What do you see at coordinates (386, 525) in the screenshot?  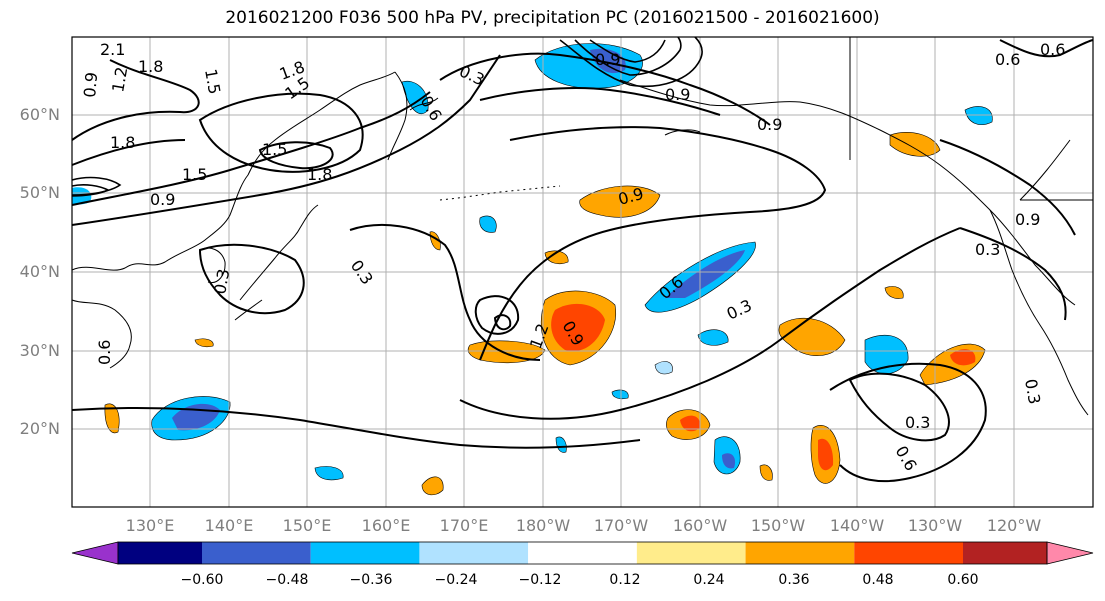 I see `lon-label: 160°E` at bounding box center [386, 525].